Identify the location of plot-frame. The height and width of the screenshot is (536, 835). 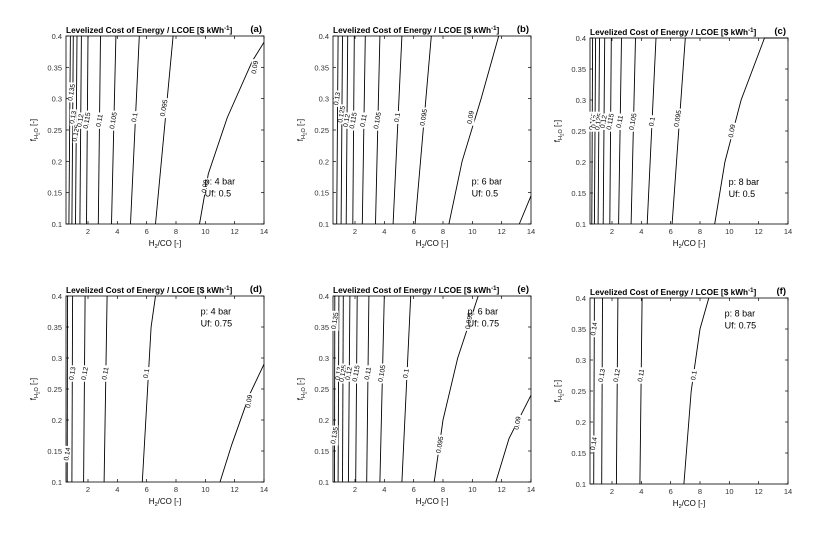
(689, 391).